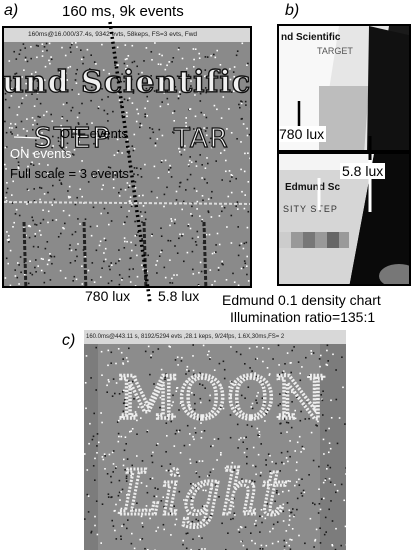 The height and width of the screenshot is (550, 412). I want to click on panel-a-boundary-overlay, so click(130, 162).